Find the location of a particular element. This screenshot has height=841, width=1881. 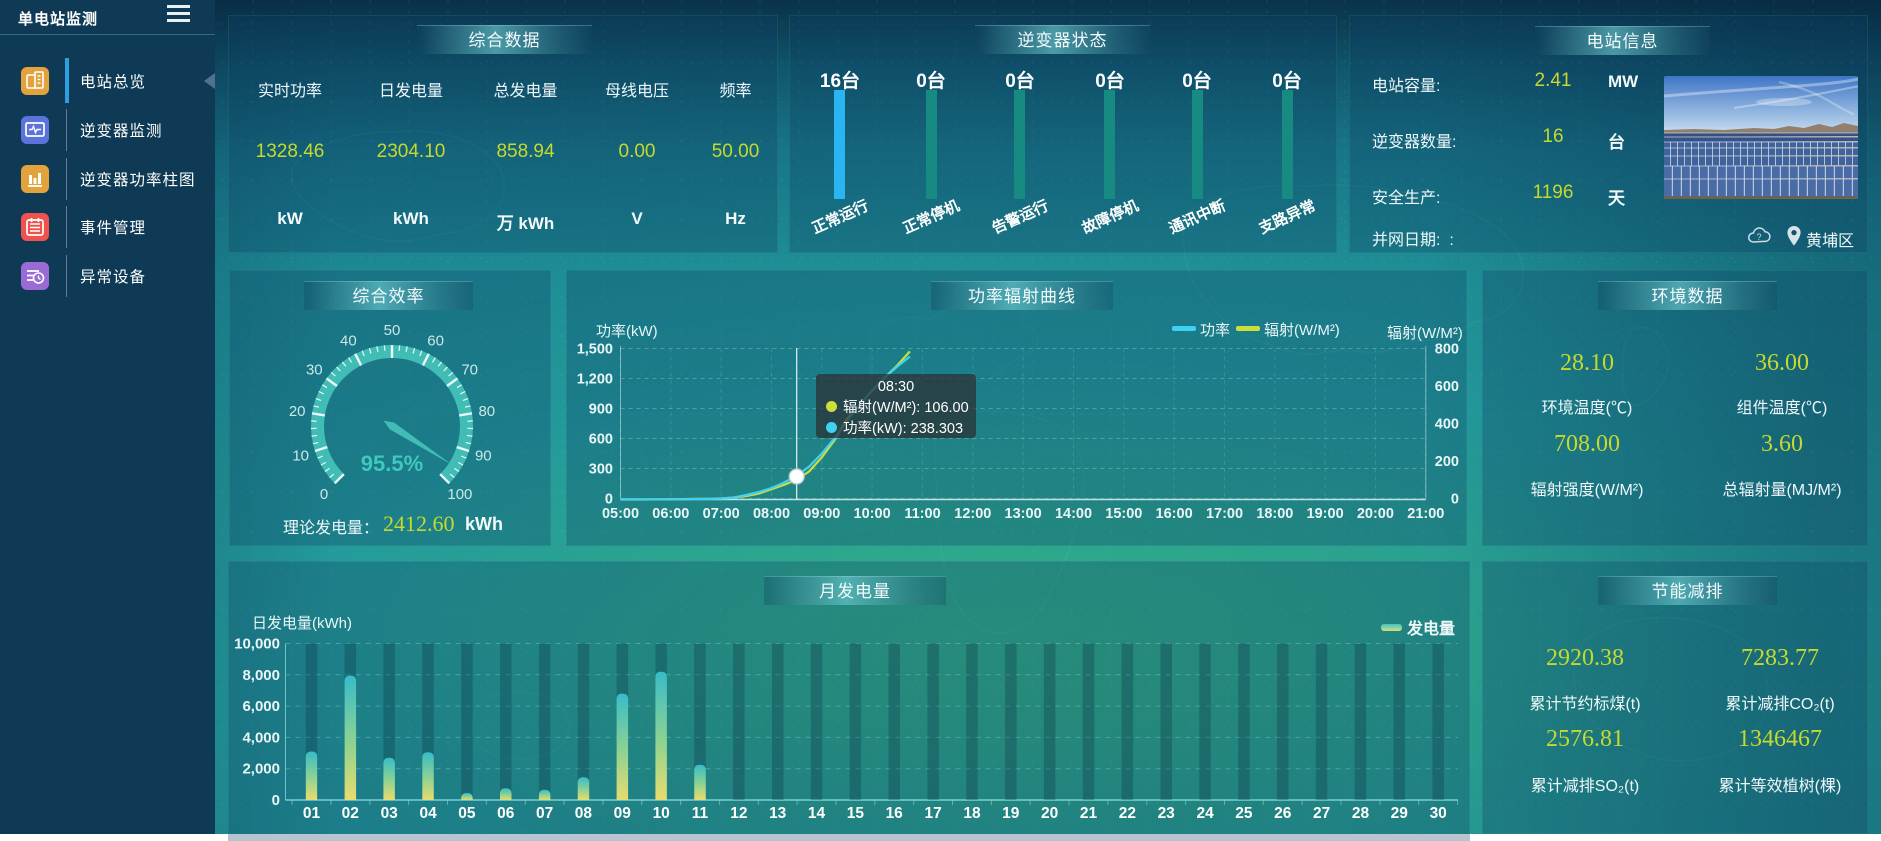

svg-text: 95.5% is located at coordinates (392, 463).